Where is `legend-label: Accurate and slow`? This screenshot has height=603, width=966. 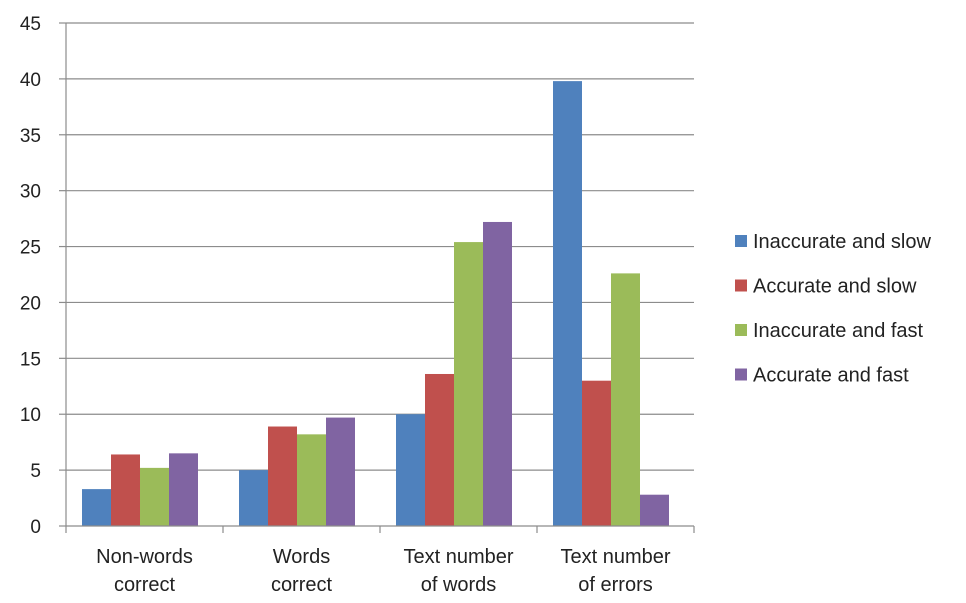 legend-label: Accurate and slow is located at coordinates (835, 287).